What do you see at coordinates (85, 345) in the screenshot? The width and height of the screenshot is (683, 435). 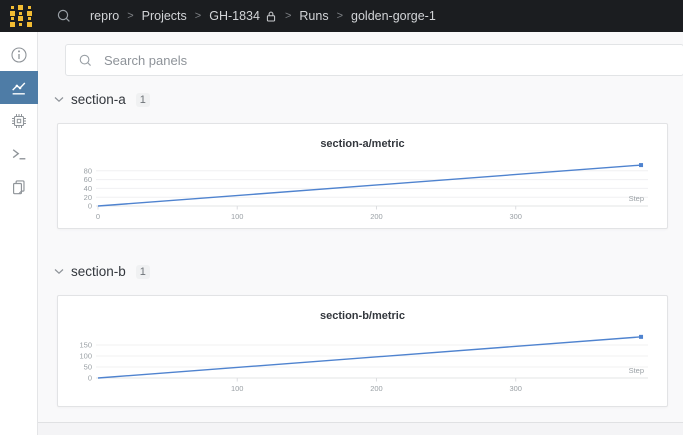 I see `svg-text: 150` at bounding box center [85, 345].